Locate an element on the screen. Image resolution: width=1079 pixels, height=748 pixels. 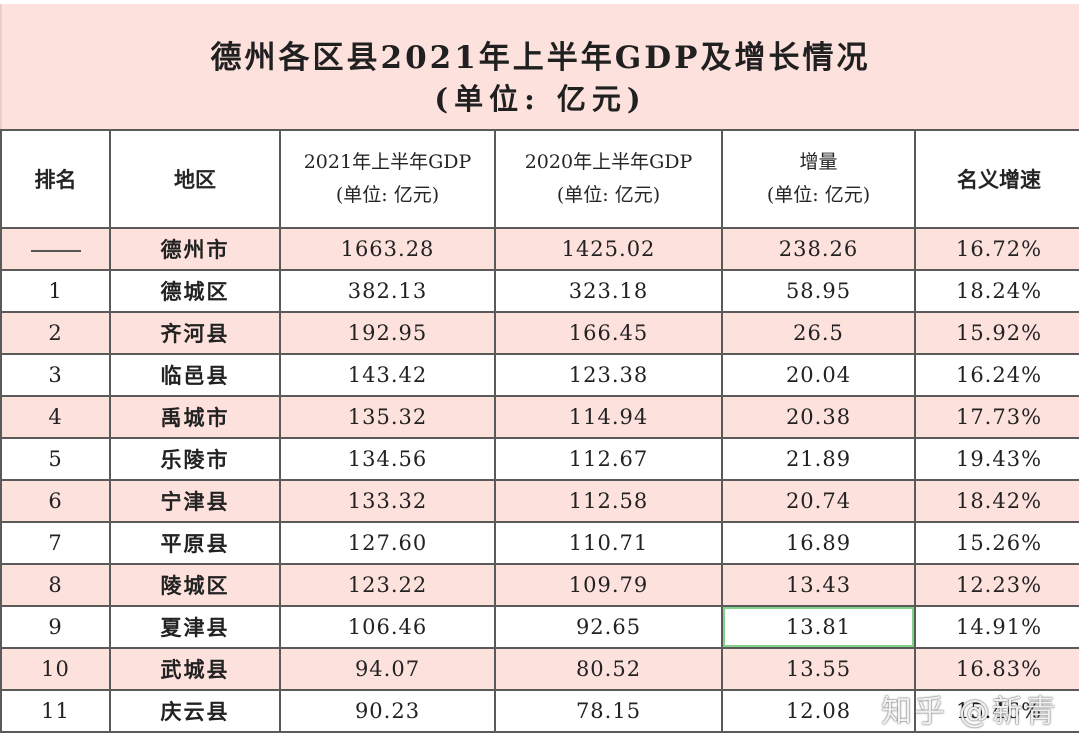
cell-gdp-2020: 92.65 is located at coordinates (608, 627).